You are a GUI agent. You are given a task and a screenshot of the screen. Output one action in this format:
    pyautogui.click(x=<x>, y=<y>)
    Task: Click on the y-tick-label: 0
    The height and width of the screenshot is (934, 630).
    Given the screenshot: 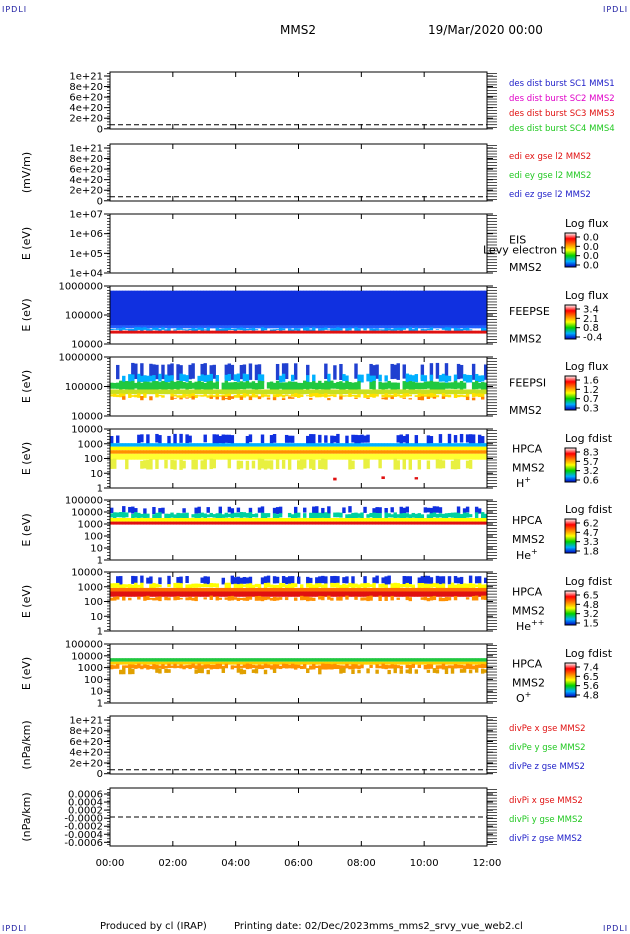 What is the action you would take?
    pyautogui.click(x=100, y=129)
    